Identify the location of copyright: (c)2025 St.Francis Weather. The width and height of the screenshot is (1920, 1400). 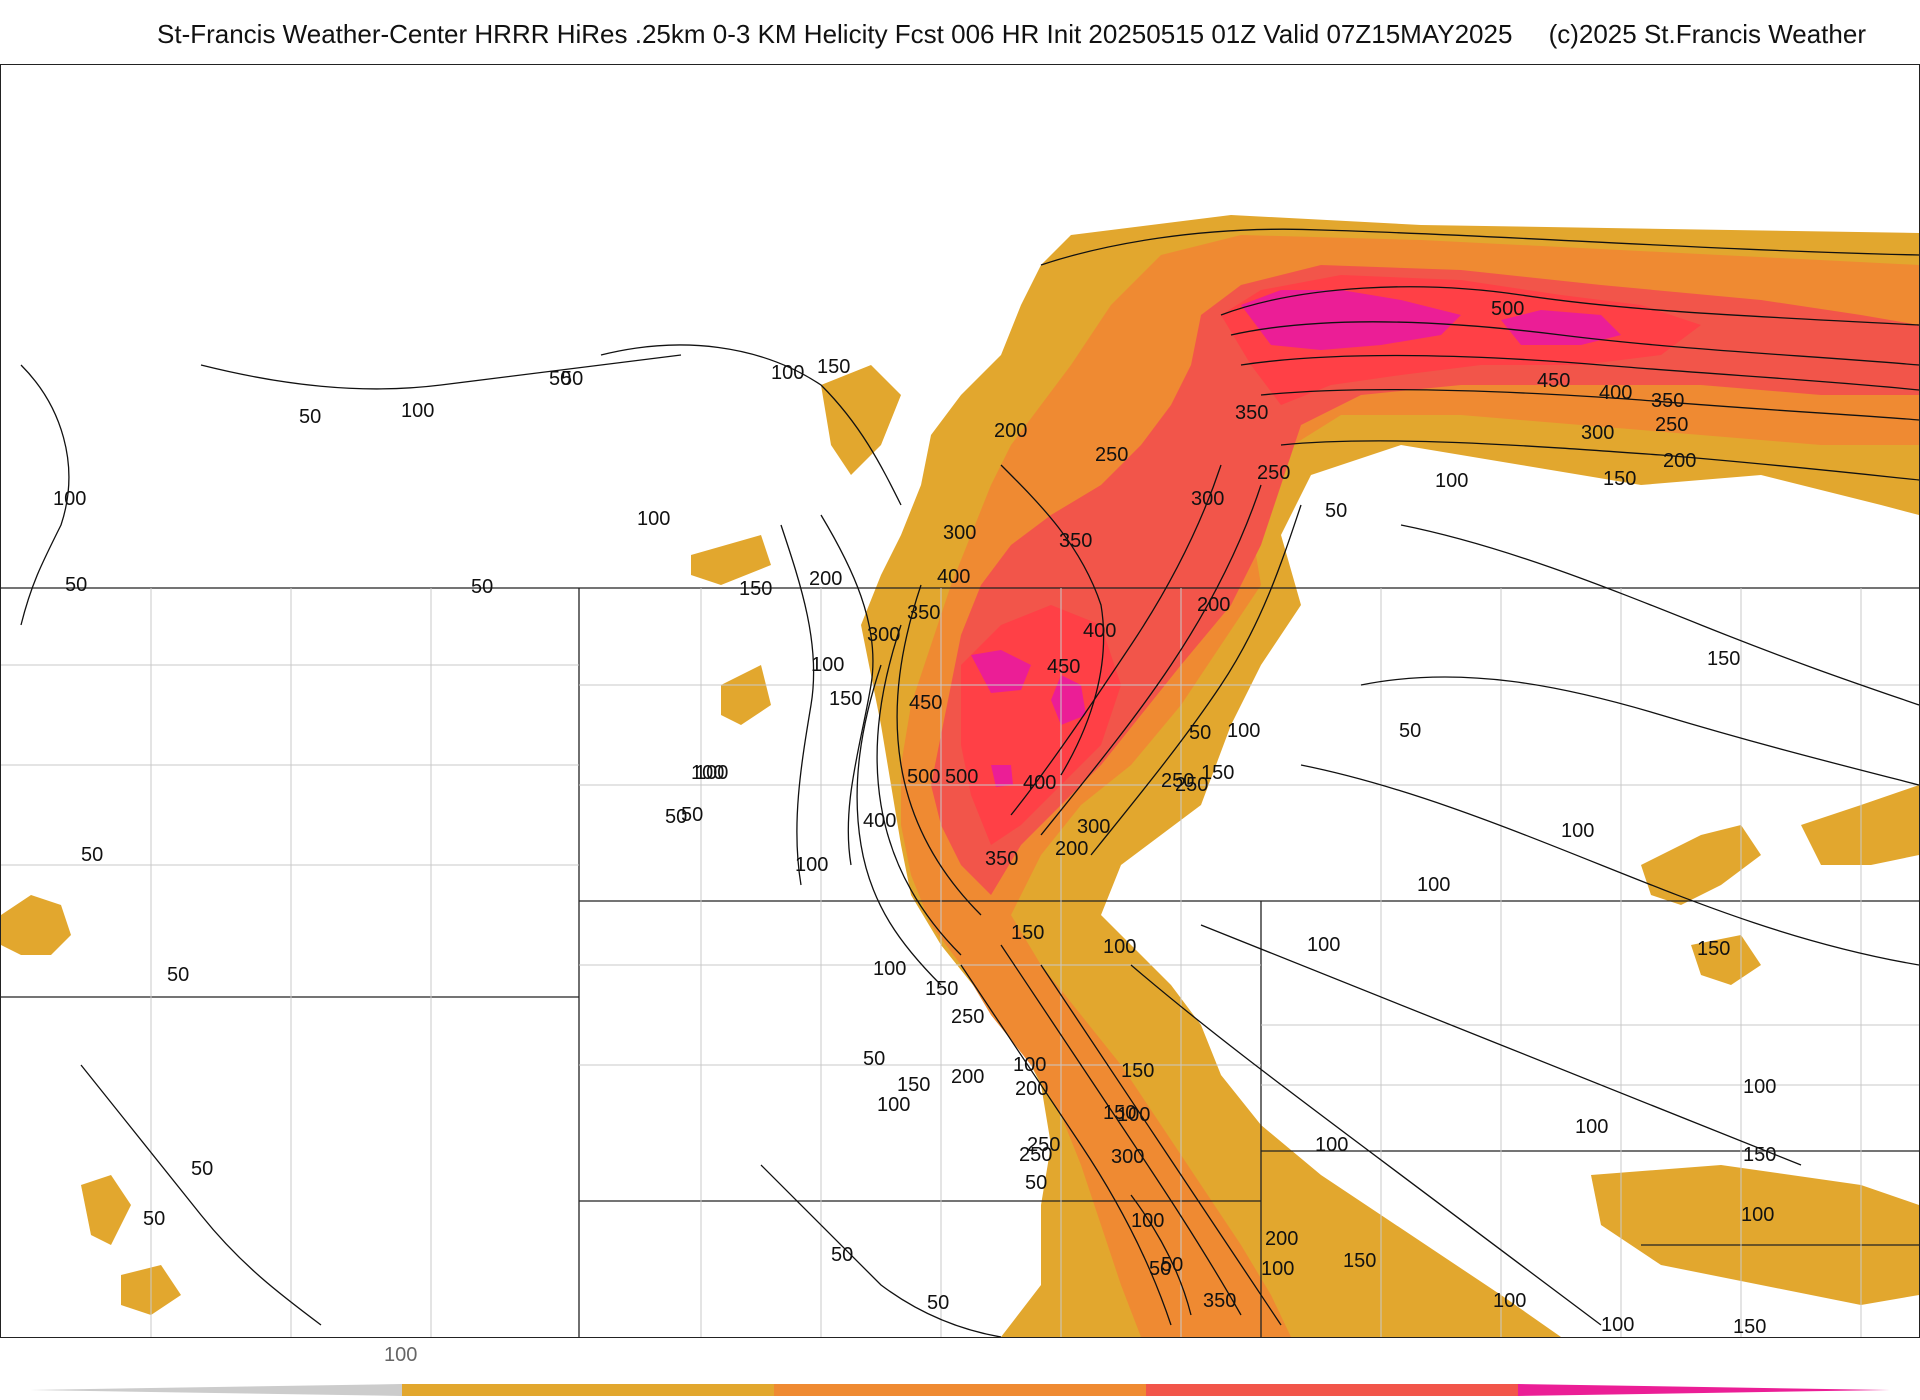
(1707, 34).